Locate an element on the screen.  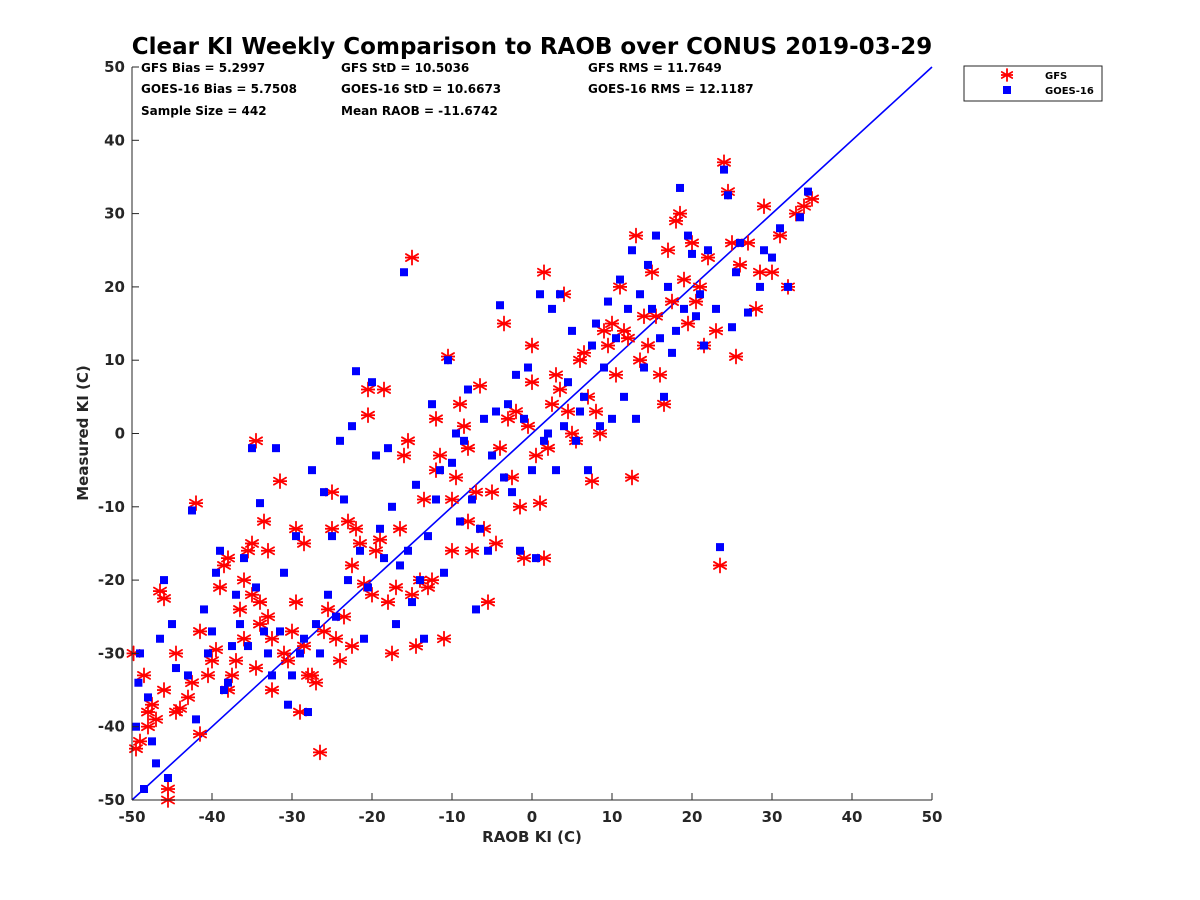
legend-gfs-label: GFS is located at coordinates (1056, 76).